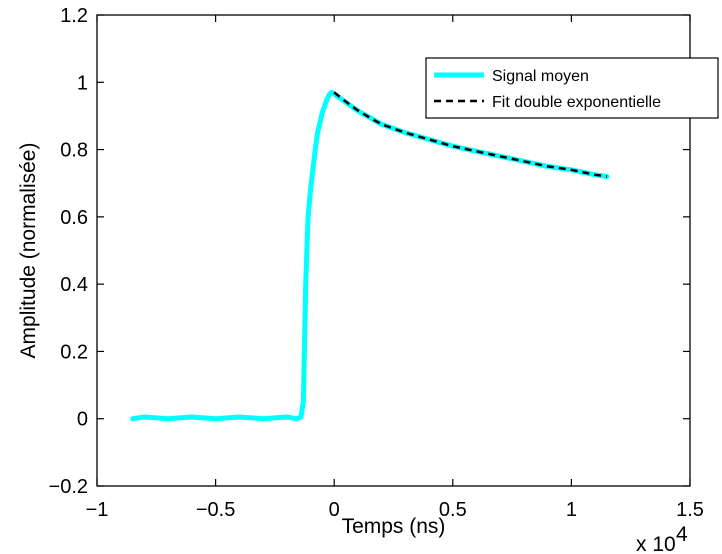 The width and height of the screenshot is (722, 554). I want to click on x-axis-label: Temps (ns), so click(394, 526).